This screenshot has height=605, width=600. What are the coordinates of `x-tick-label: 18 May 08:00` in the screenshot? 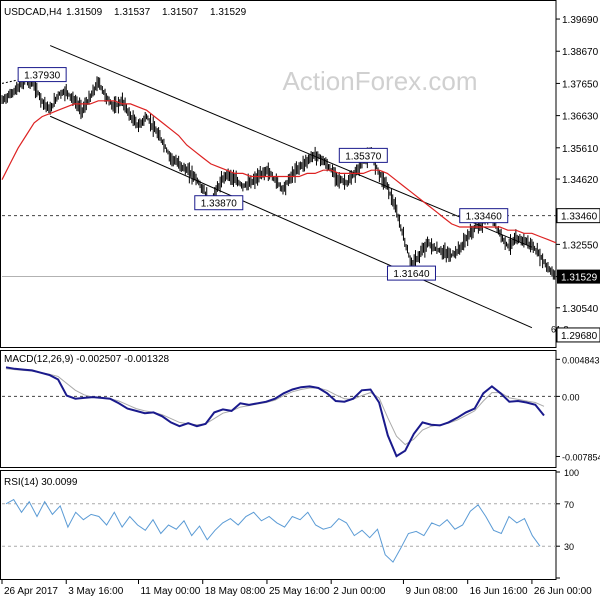 It's located at (235, 591).